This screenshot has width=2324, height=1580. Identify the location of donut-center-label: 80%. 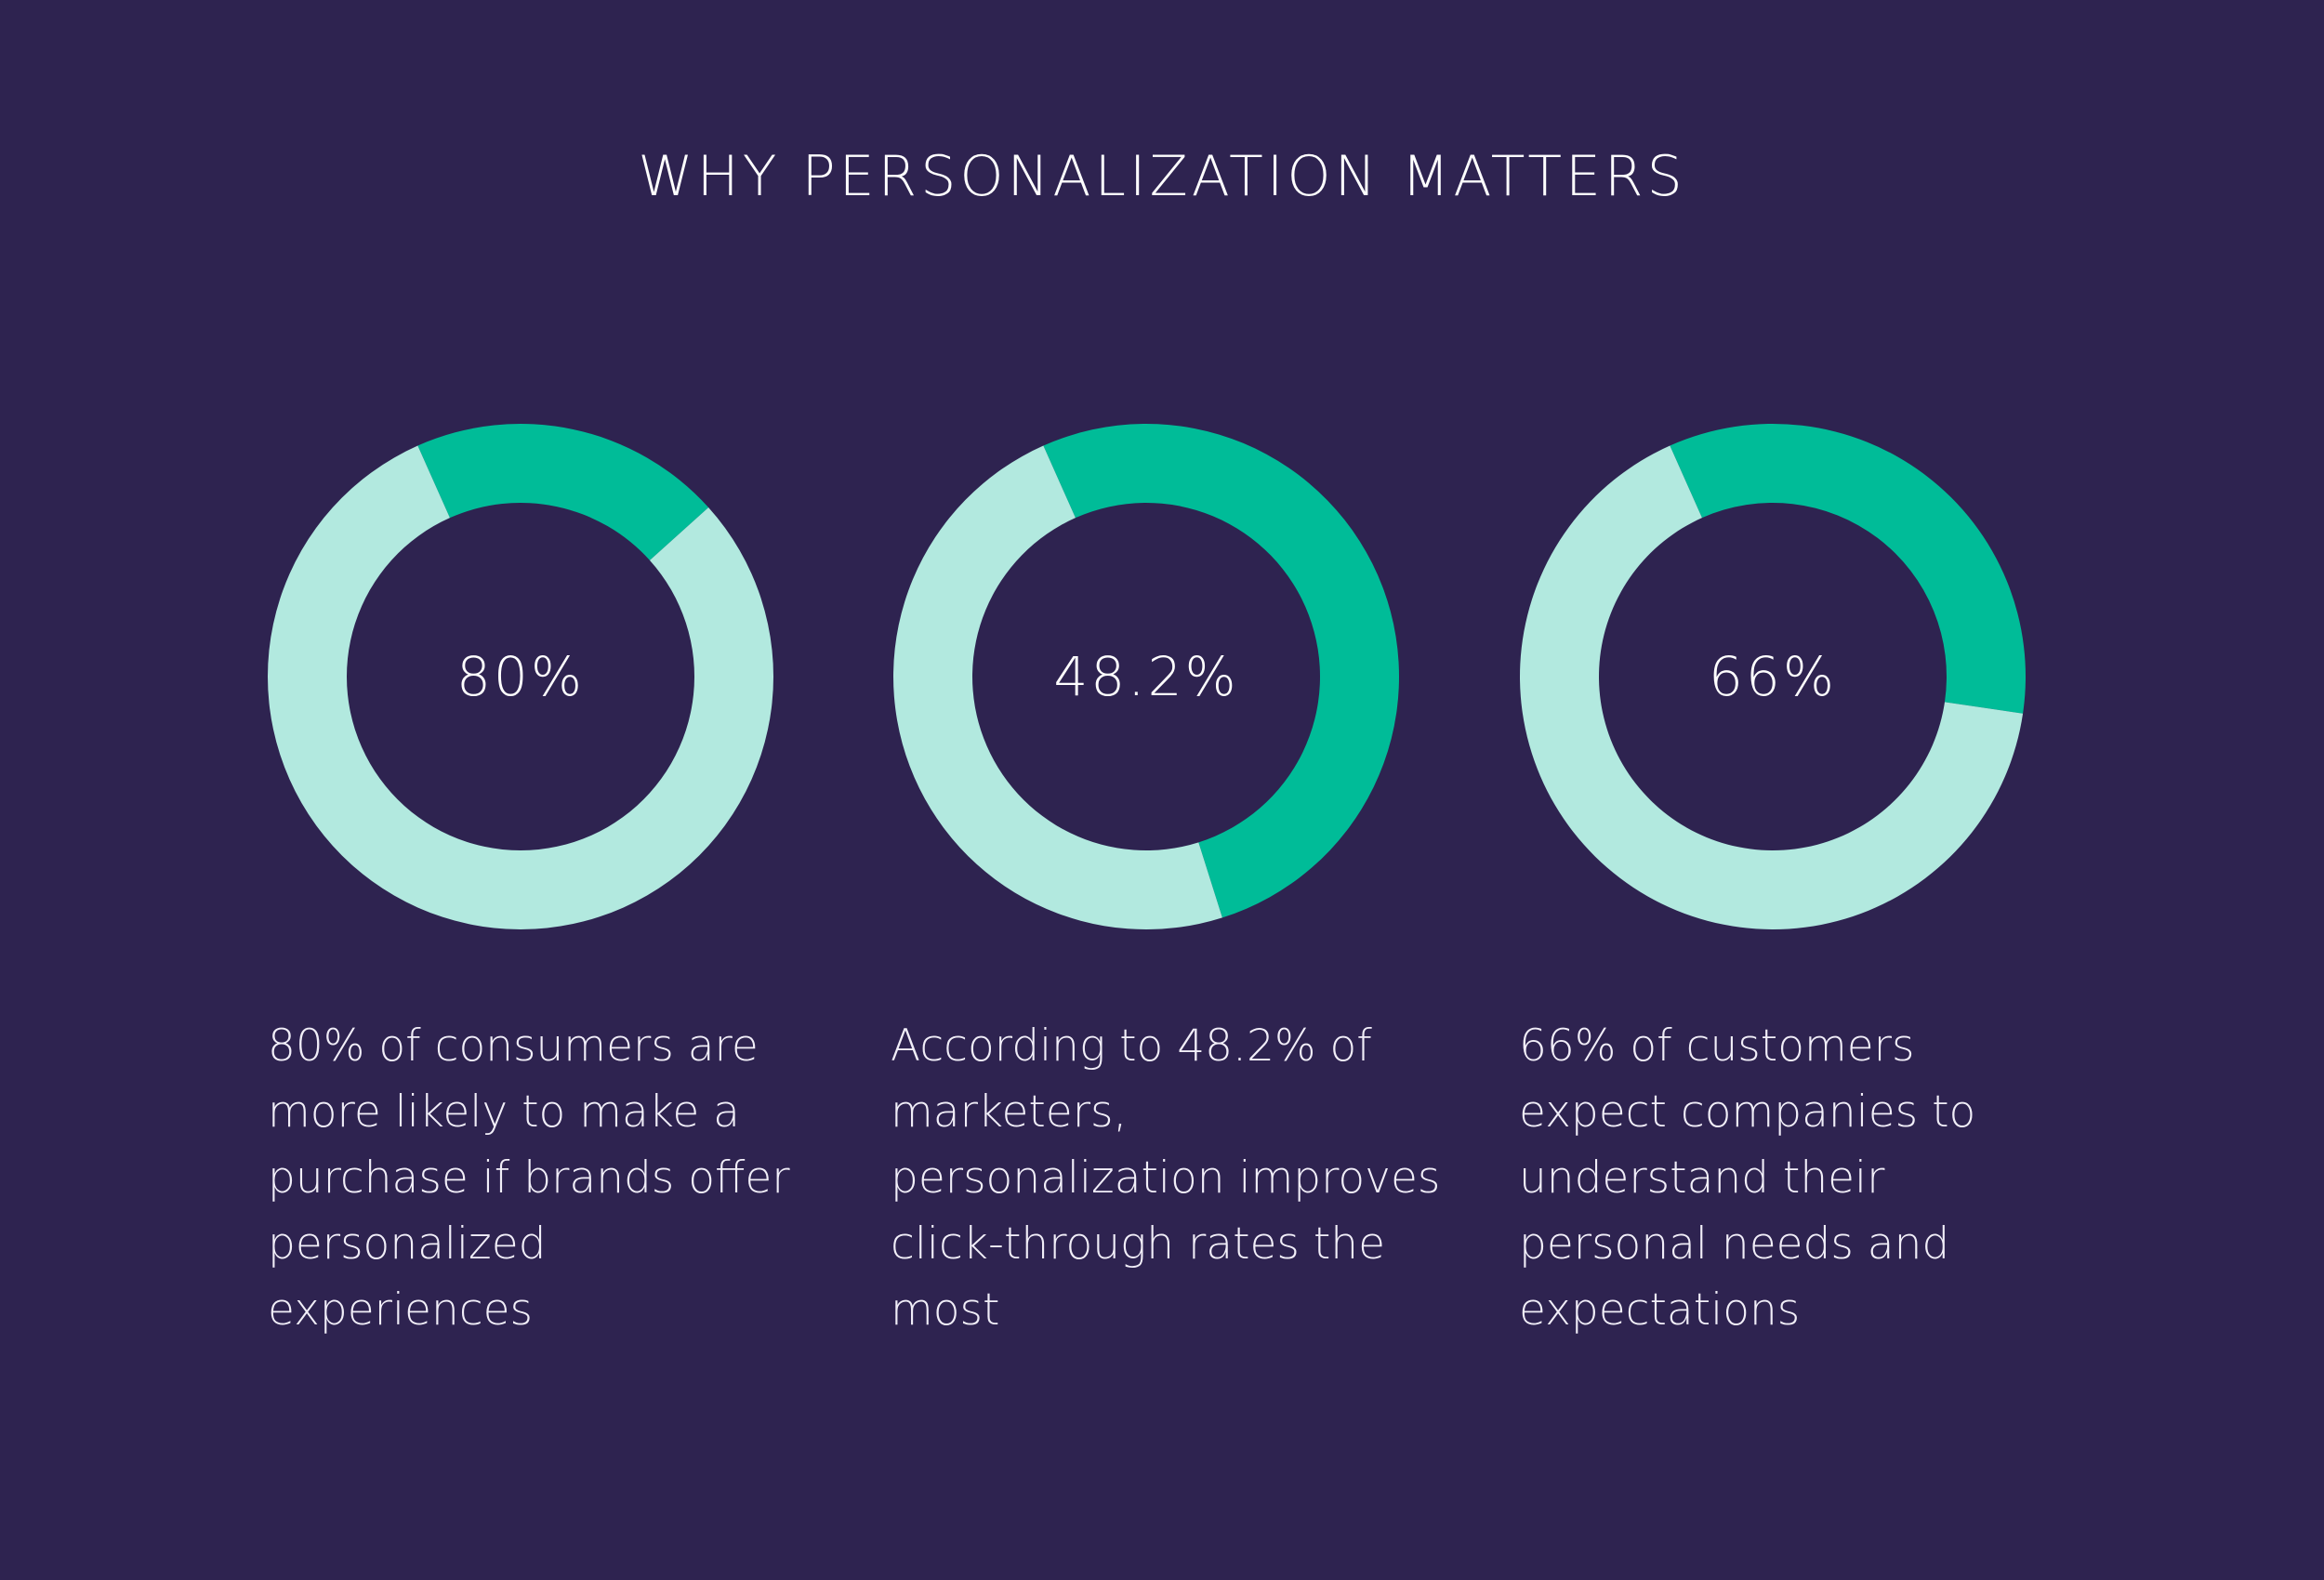
(520, 676).